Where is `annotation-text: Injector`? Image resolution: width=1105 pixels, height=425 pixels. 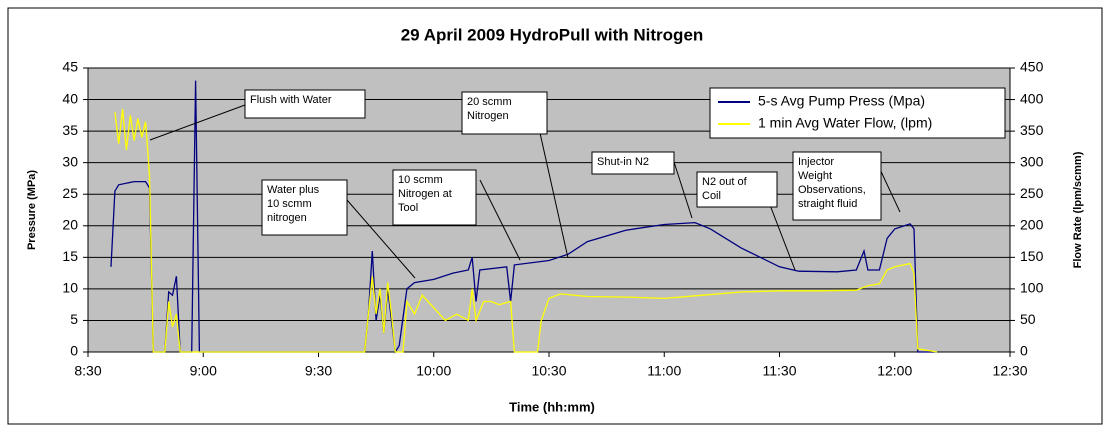 annotation-text: Injector is located at coordinates (816, 162).